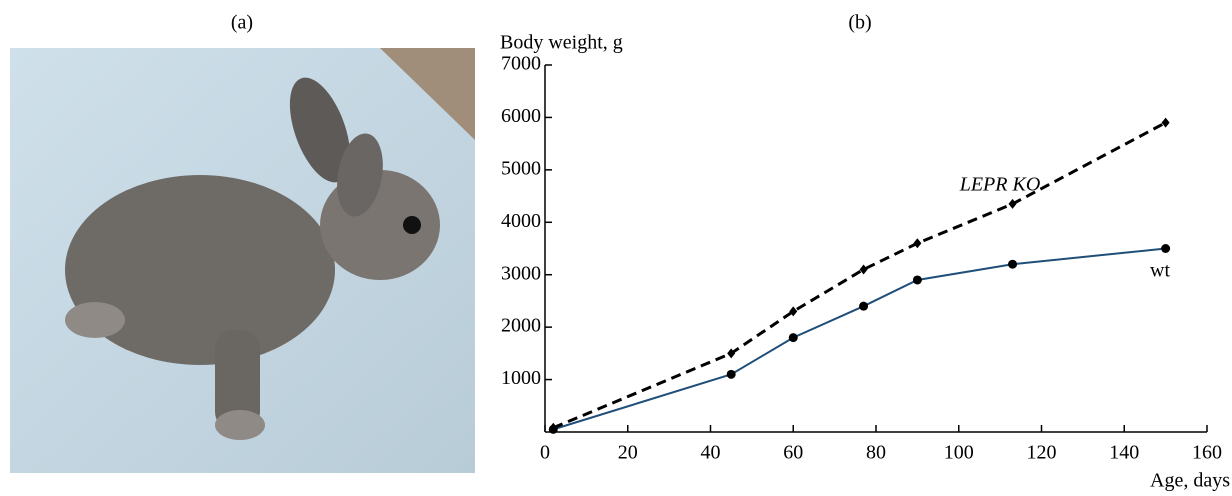 The height and width of the screenshot is (496, 1232). I want to click on y-tick-label: 4000, so click(521, 221).